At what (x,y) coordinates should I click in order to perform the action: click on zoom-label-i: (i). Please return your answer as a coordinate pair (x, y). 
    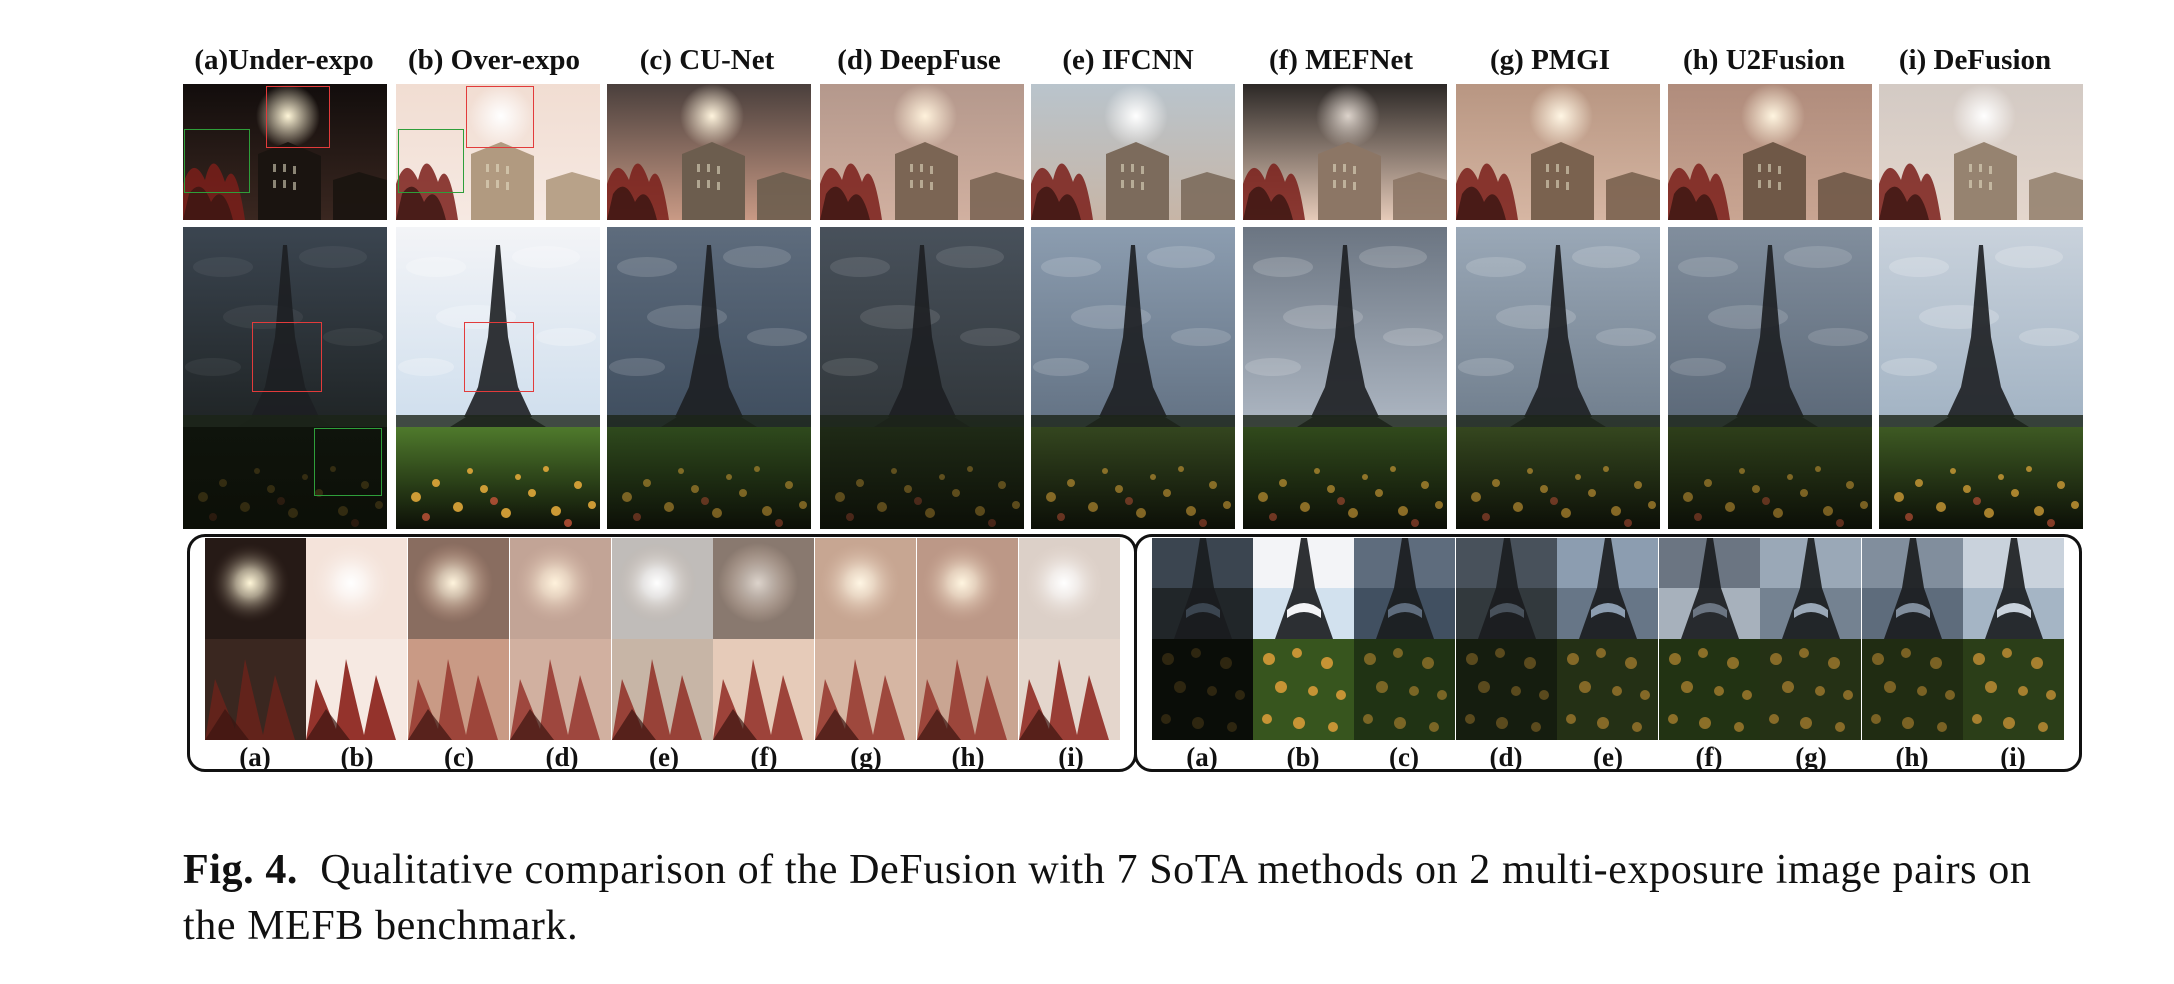
    Looking at the image, I should click on (2013, 757).